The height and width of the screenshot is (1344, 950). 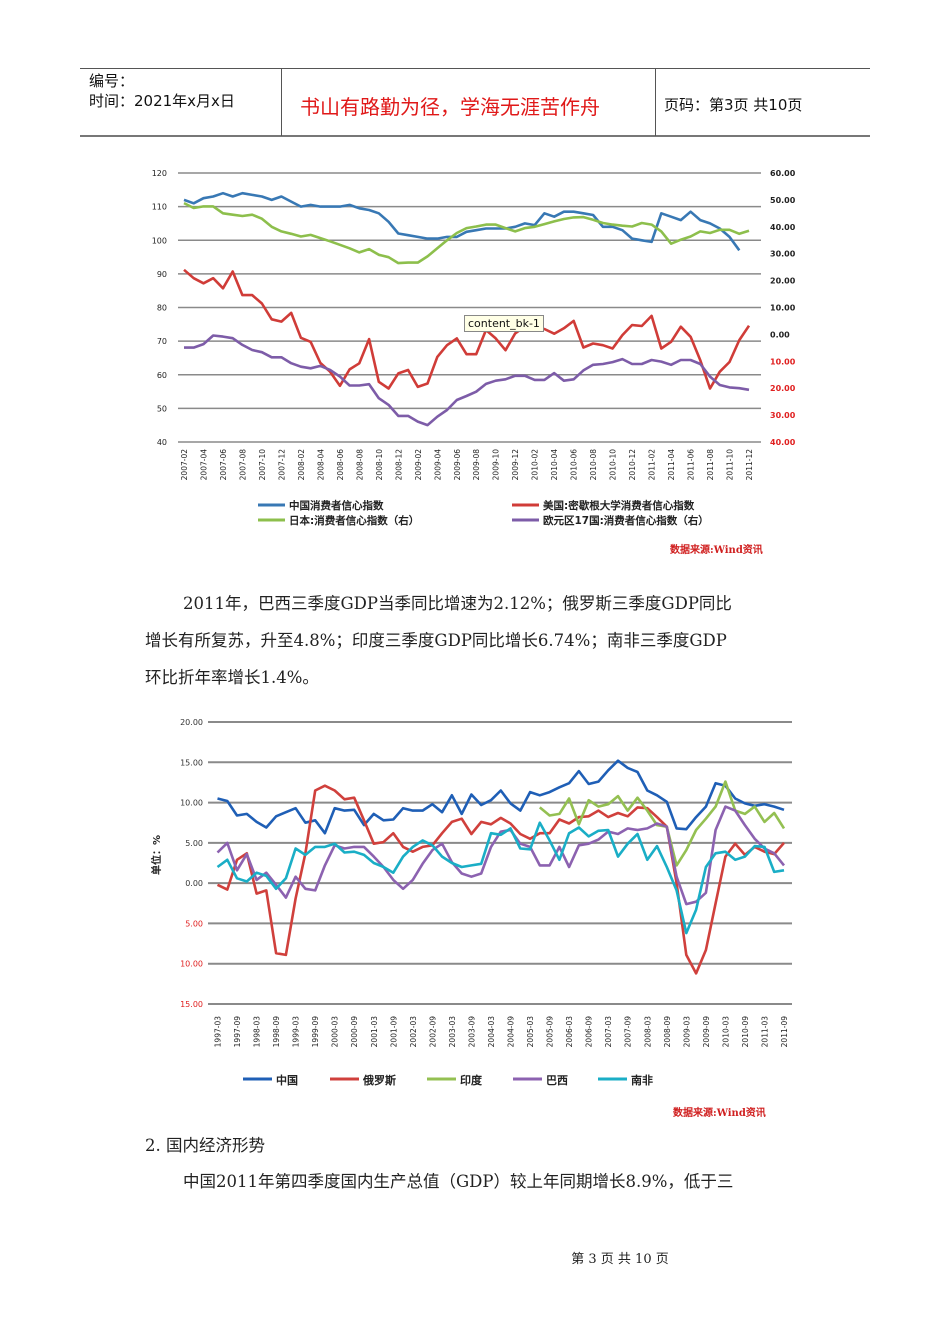 What do you see at coordinates (620, 1259) in the screenshot?
I see `page-footer: 第 3 页 共 10 页` at bounding box center [620, 1259].